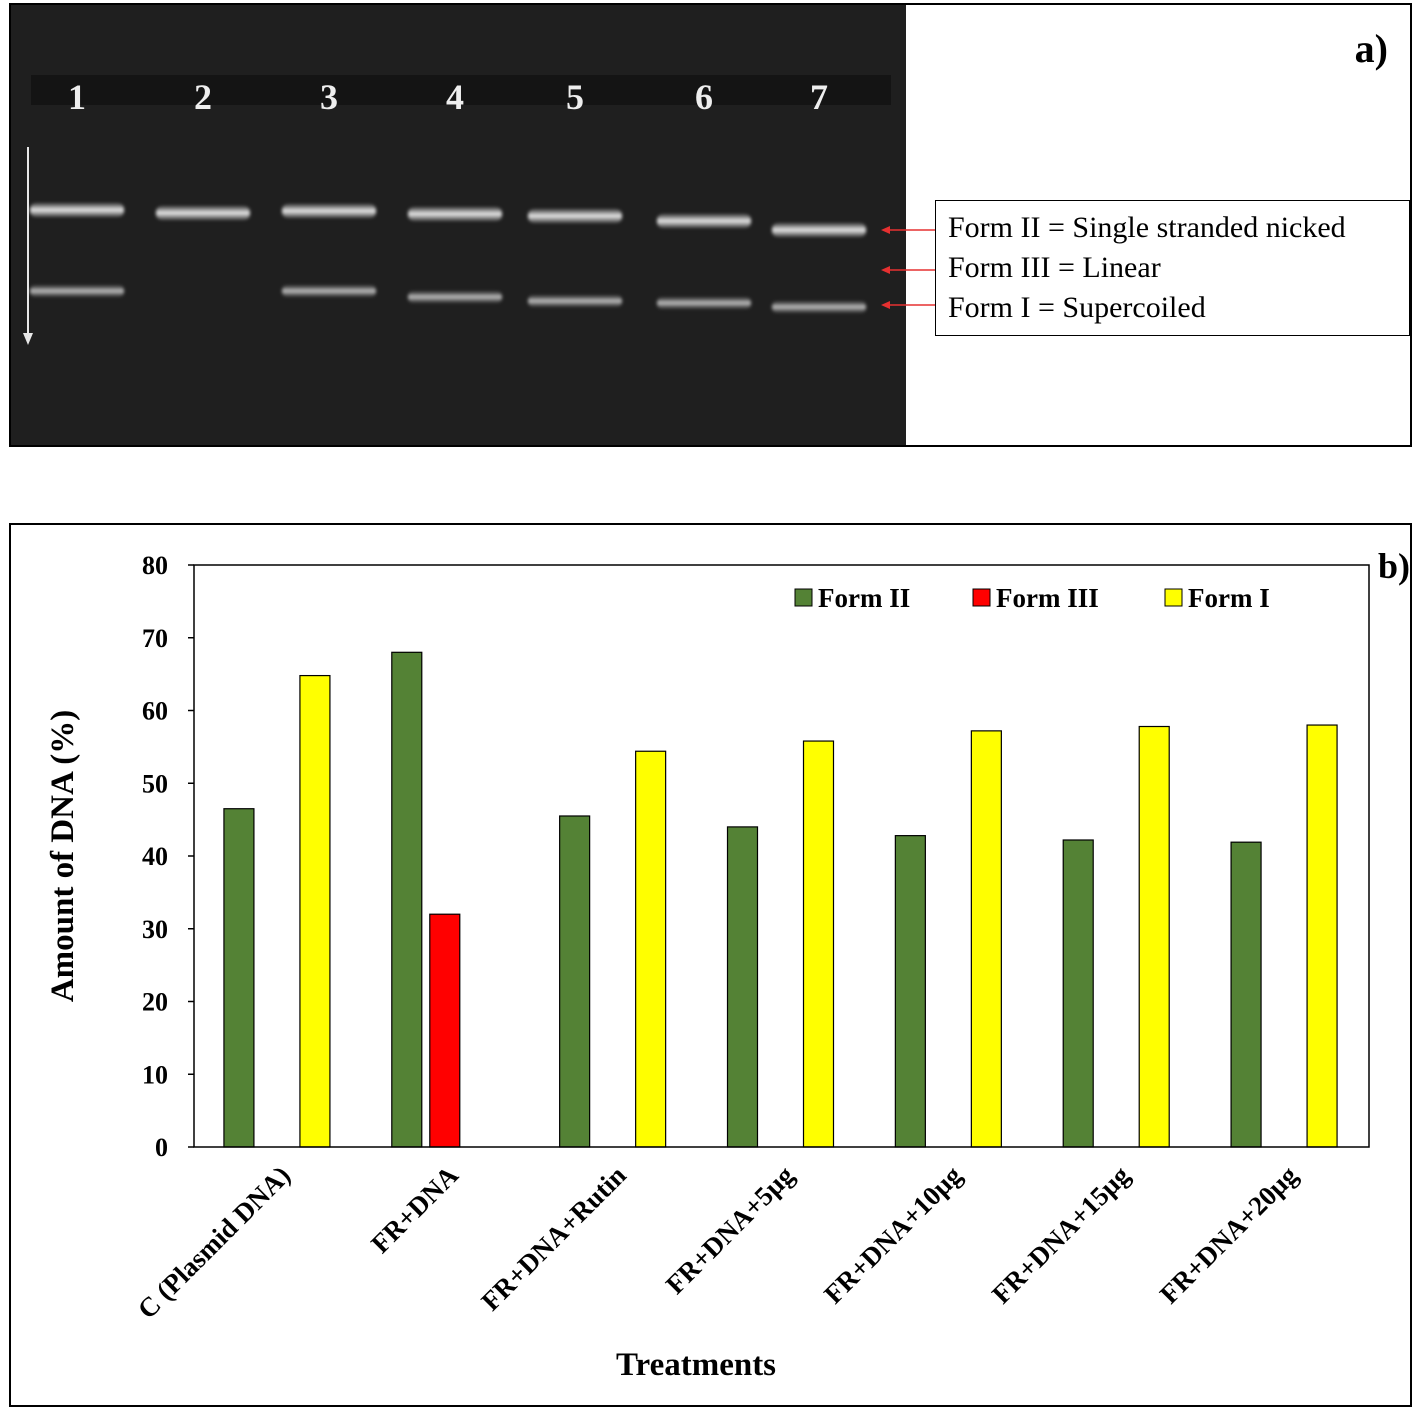 The height and width of the screenshot is (1411, 1416). I want to click on y-tick-label: 30, so click(155, 929).